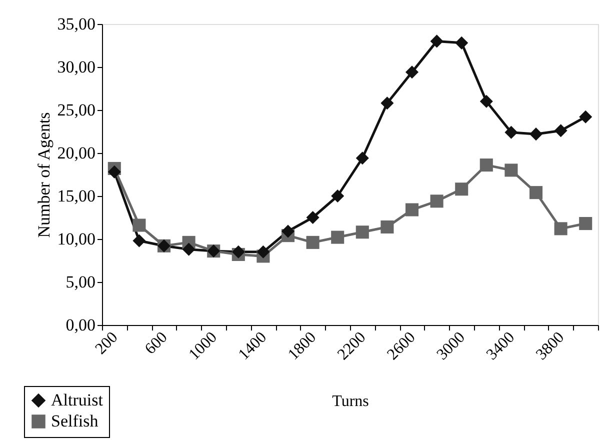 This screenshot has height=445, width=601. Describe the element at coordinates (76, 196) in the screenshot. I see `y-tick-label: 15,00` at that location.